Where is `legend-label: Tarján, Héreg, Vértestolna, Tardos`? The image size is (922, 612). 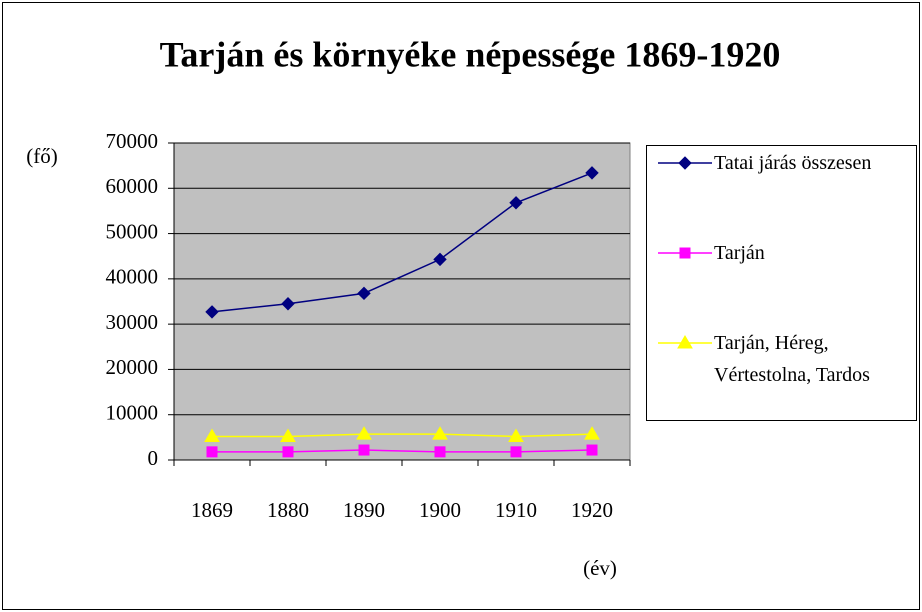 legend-label: Tarján, Héreg, Vértestolna, Tardos is located at coordinates (792, 359).